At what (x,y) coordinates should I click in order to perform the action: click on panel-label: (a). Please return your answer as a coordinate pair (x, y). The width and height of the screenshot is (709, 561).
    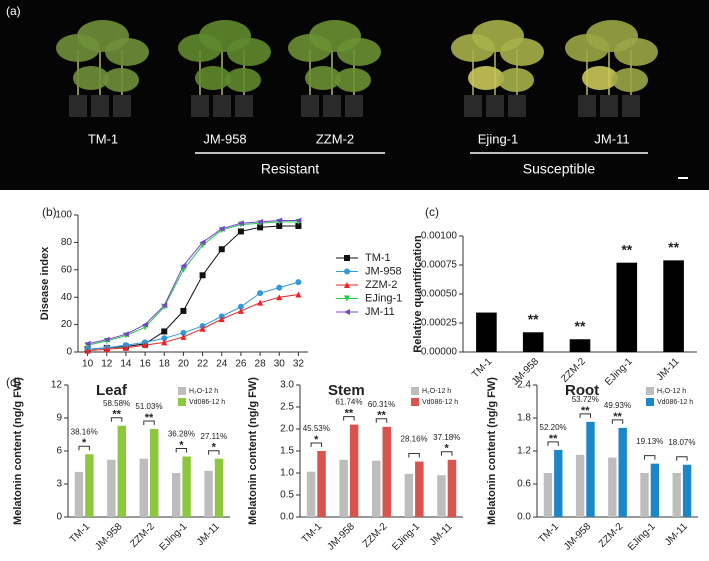
    Looking at the image, I should click on (13, 11).